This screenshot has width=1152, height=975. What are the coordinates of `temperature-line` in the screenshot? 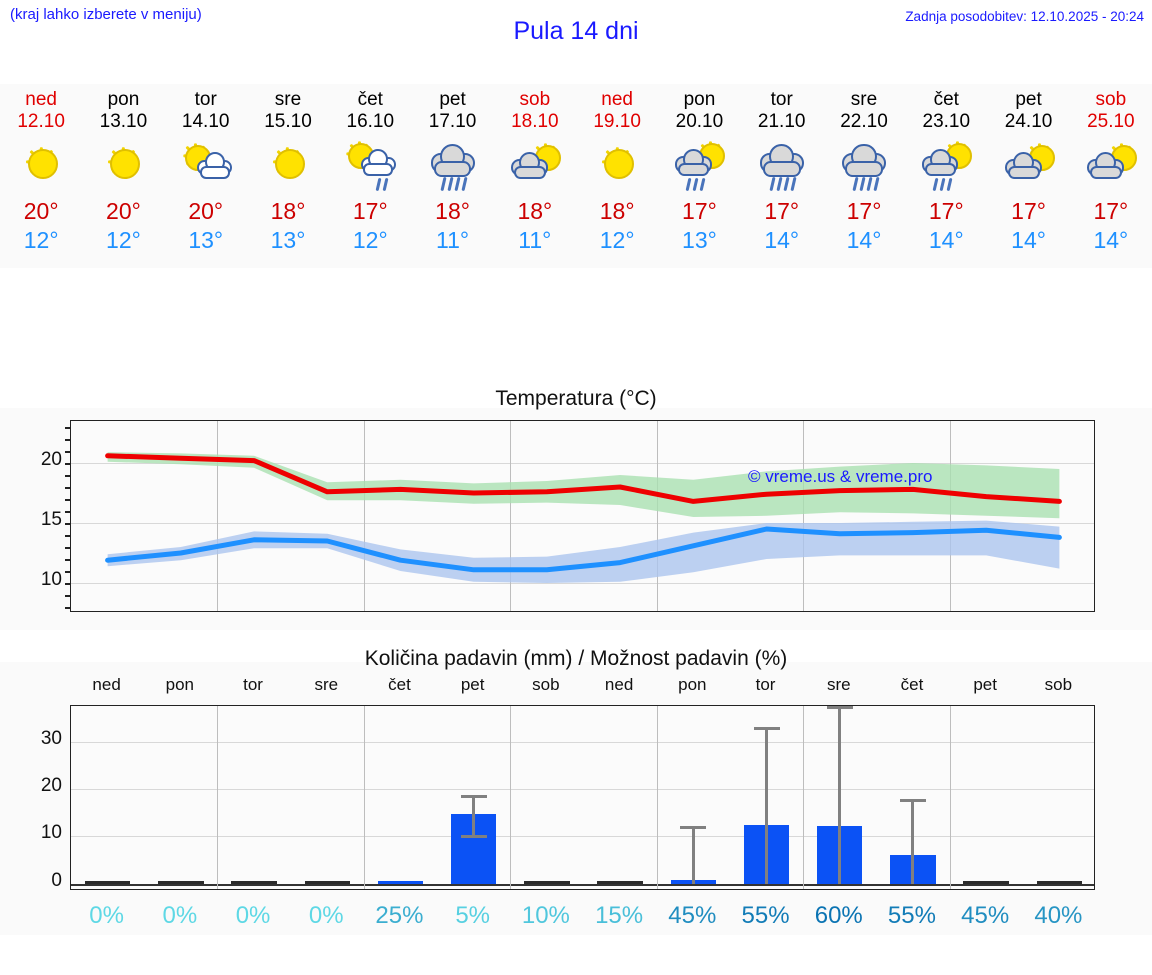 It's located at (583, 549).